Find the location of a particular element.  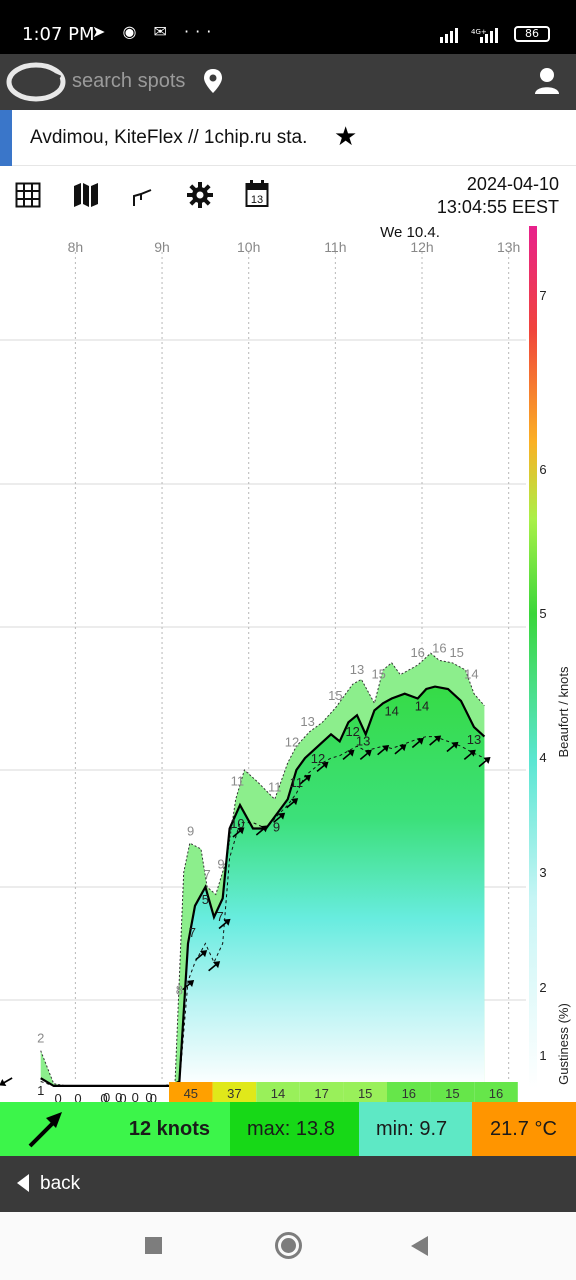

direction-strip: 45 37 14 17 15 16 15 16 is located at coordinates (343, 1092).